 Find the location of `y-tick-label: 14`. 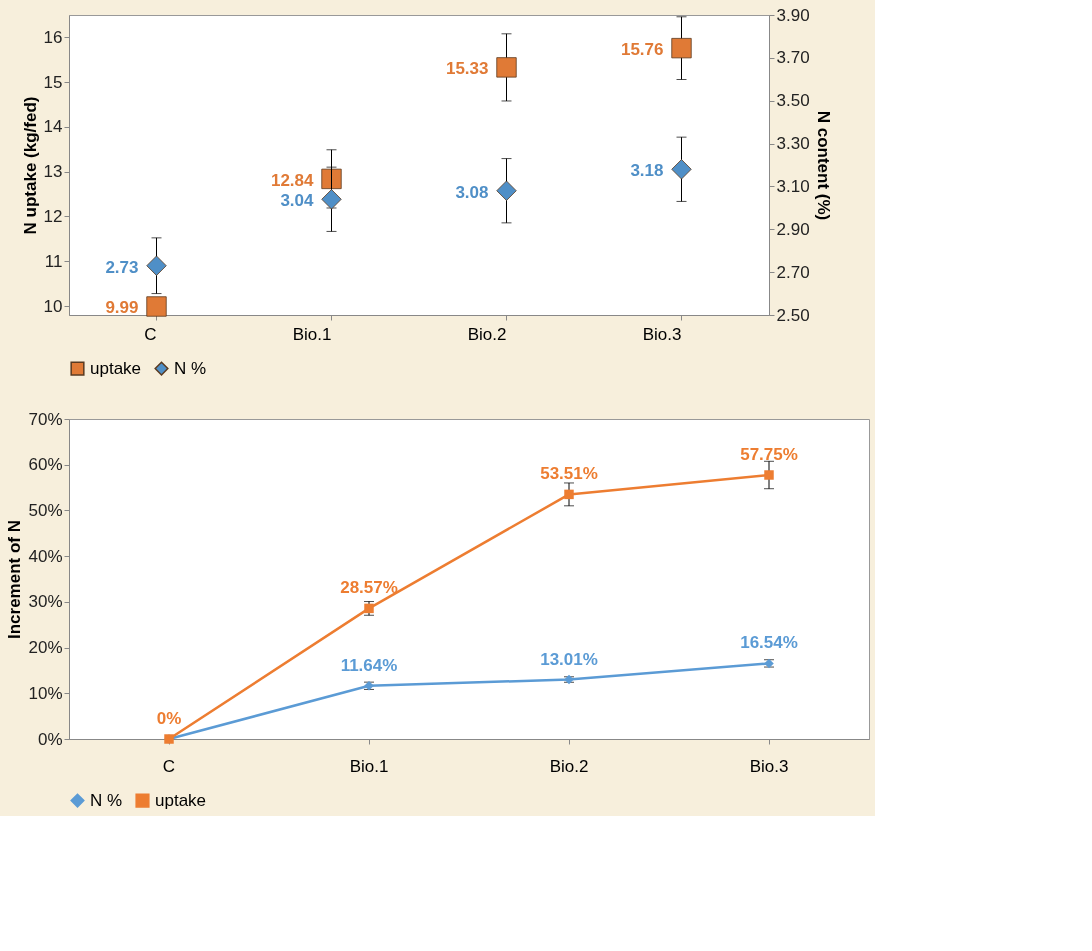

y-tick-label: 14 is located at coordinates (53, 127).